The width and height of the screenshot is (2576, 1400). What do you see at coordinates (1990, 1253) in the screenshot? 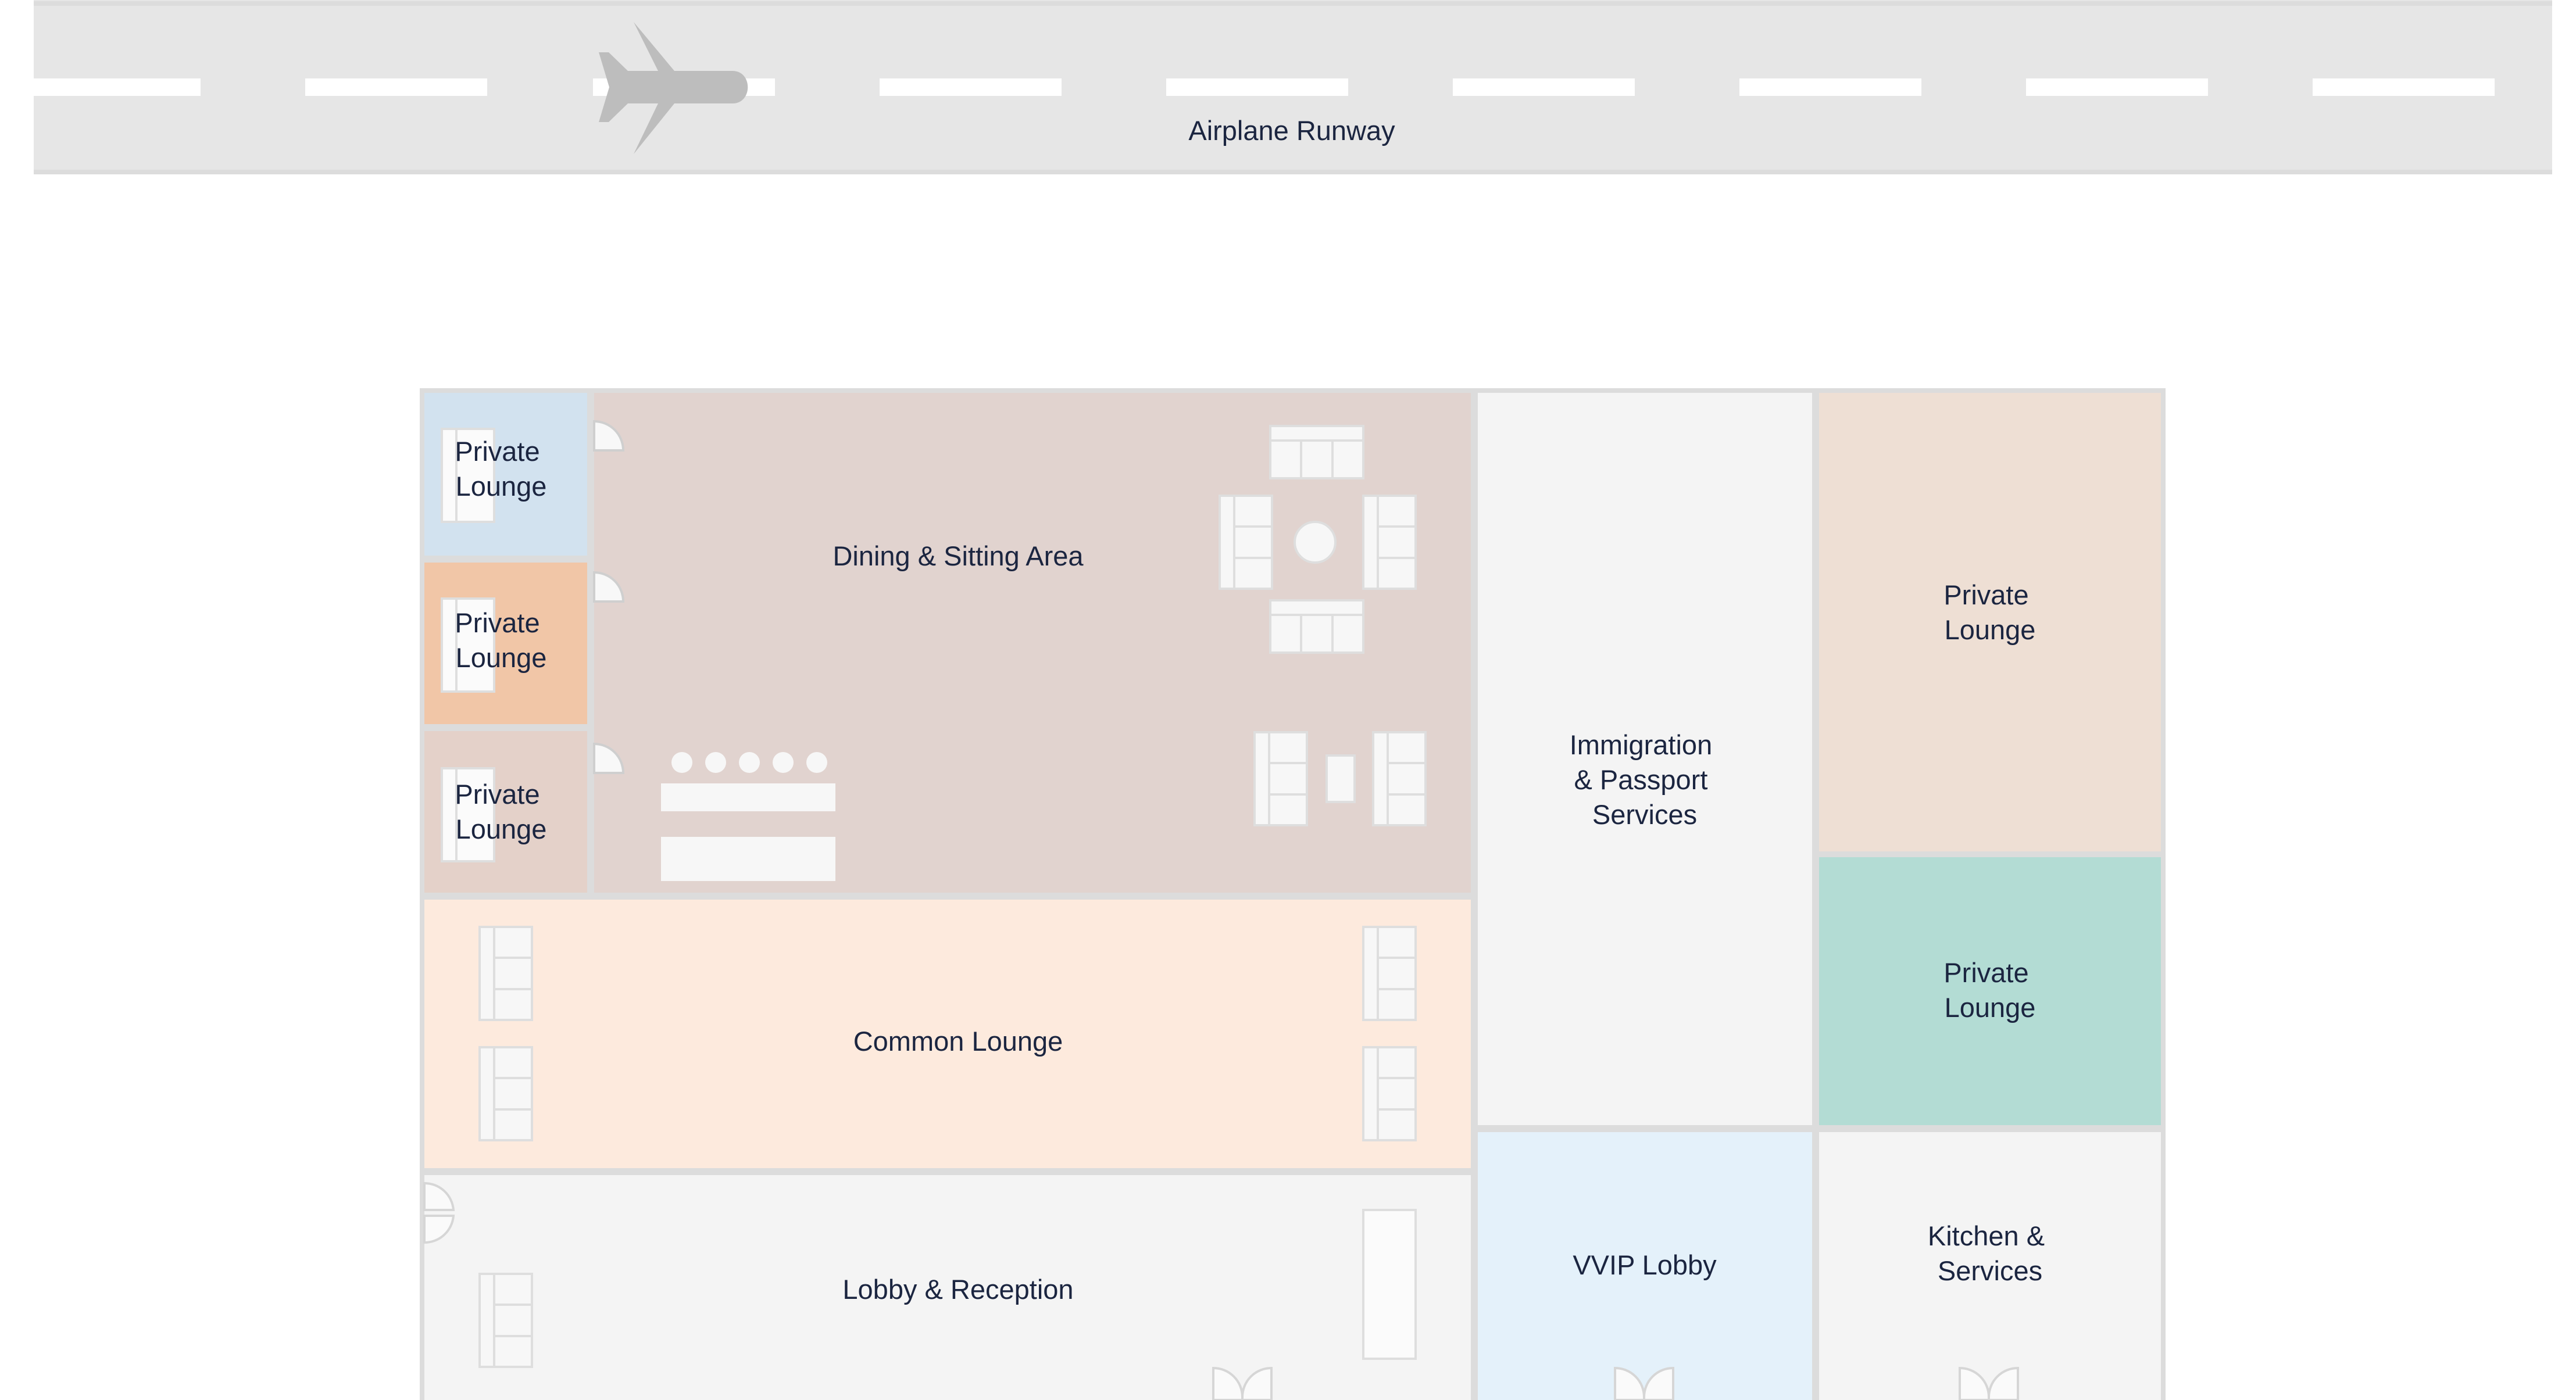
I see `kitchen-services-label: Kitchen & Services` at bounding box center [1990, 1253].